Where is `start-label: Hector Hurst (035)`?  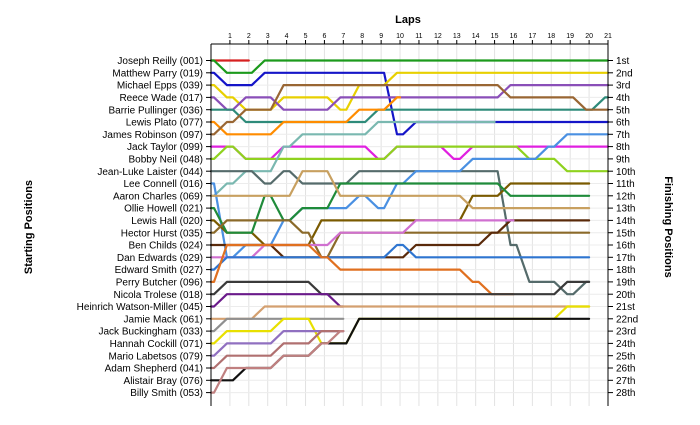 start-label: Hector Hurst (035) is located at coordinates (162, 233).